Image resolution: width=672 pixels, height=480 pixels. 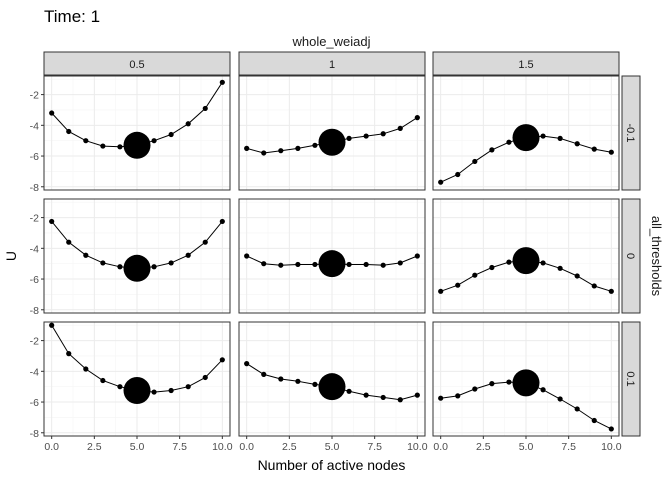 I want to click on panel--0.1-1.5, so click(x=526, y=133).